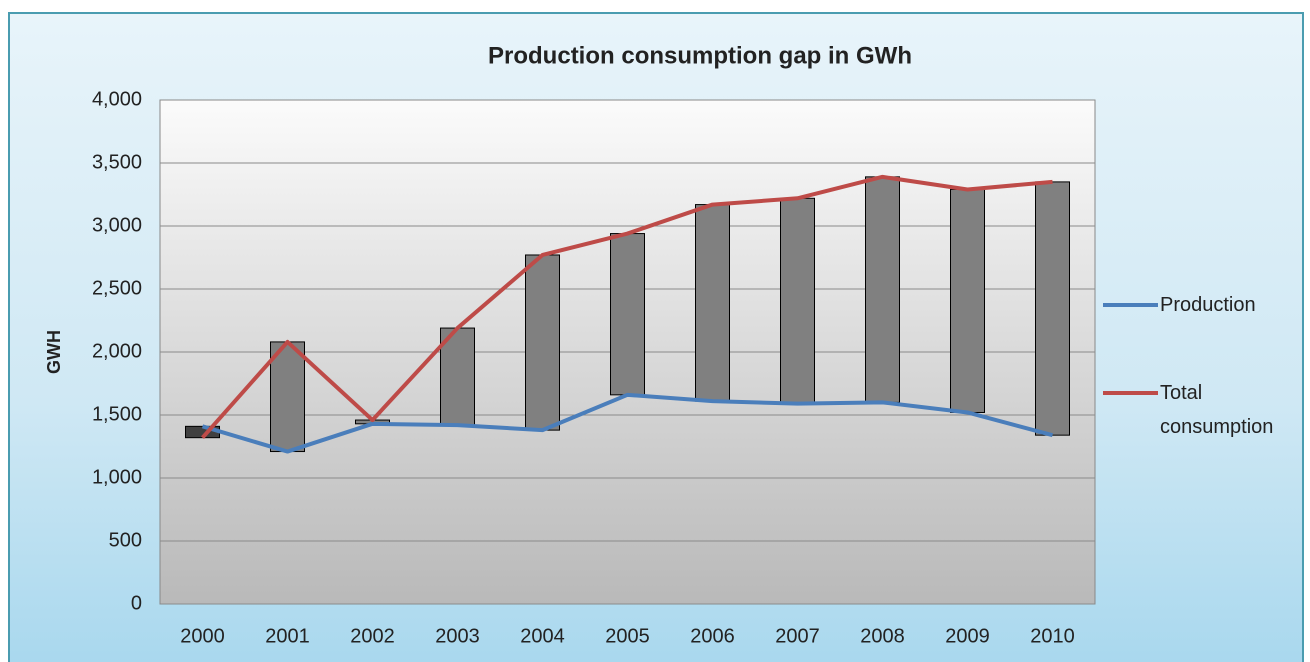 Image resolution: width=1310 pixels, height=662 pixels. Describe the element at coordinates (372, 636) in the screenshot. I see `x-tick-label: 2002` at that location.